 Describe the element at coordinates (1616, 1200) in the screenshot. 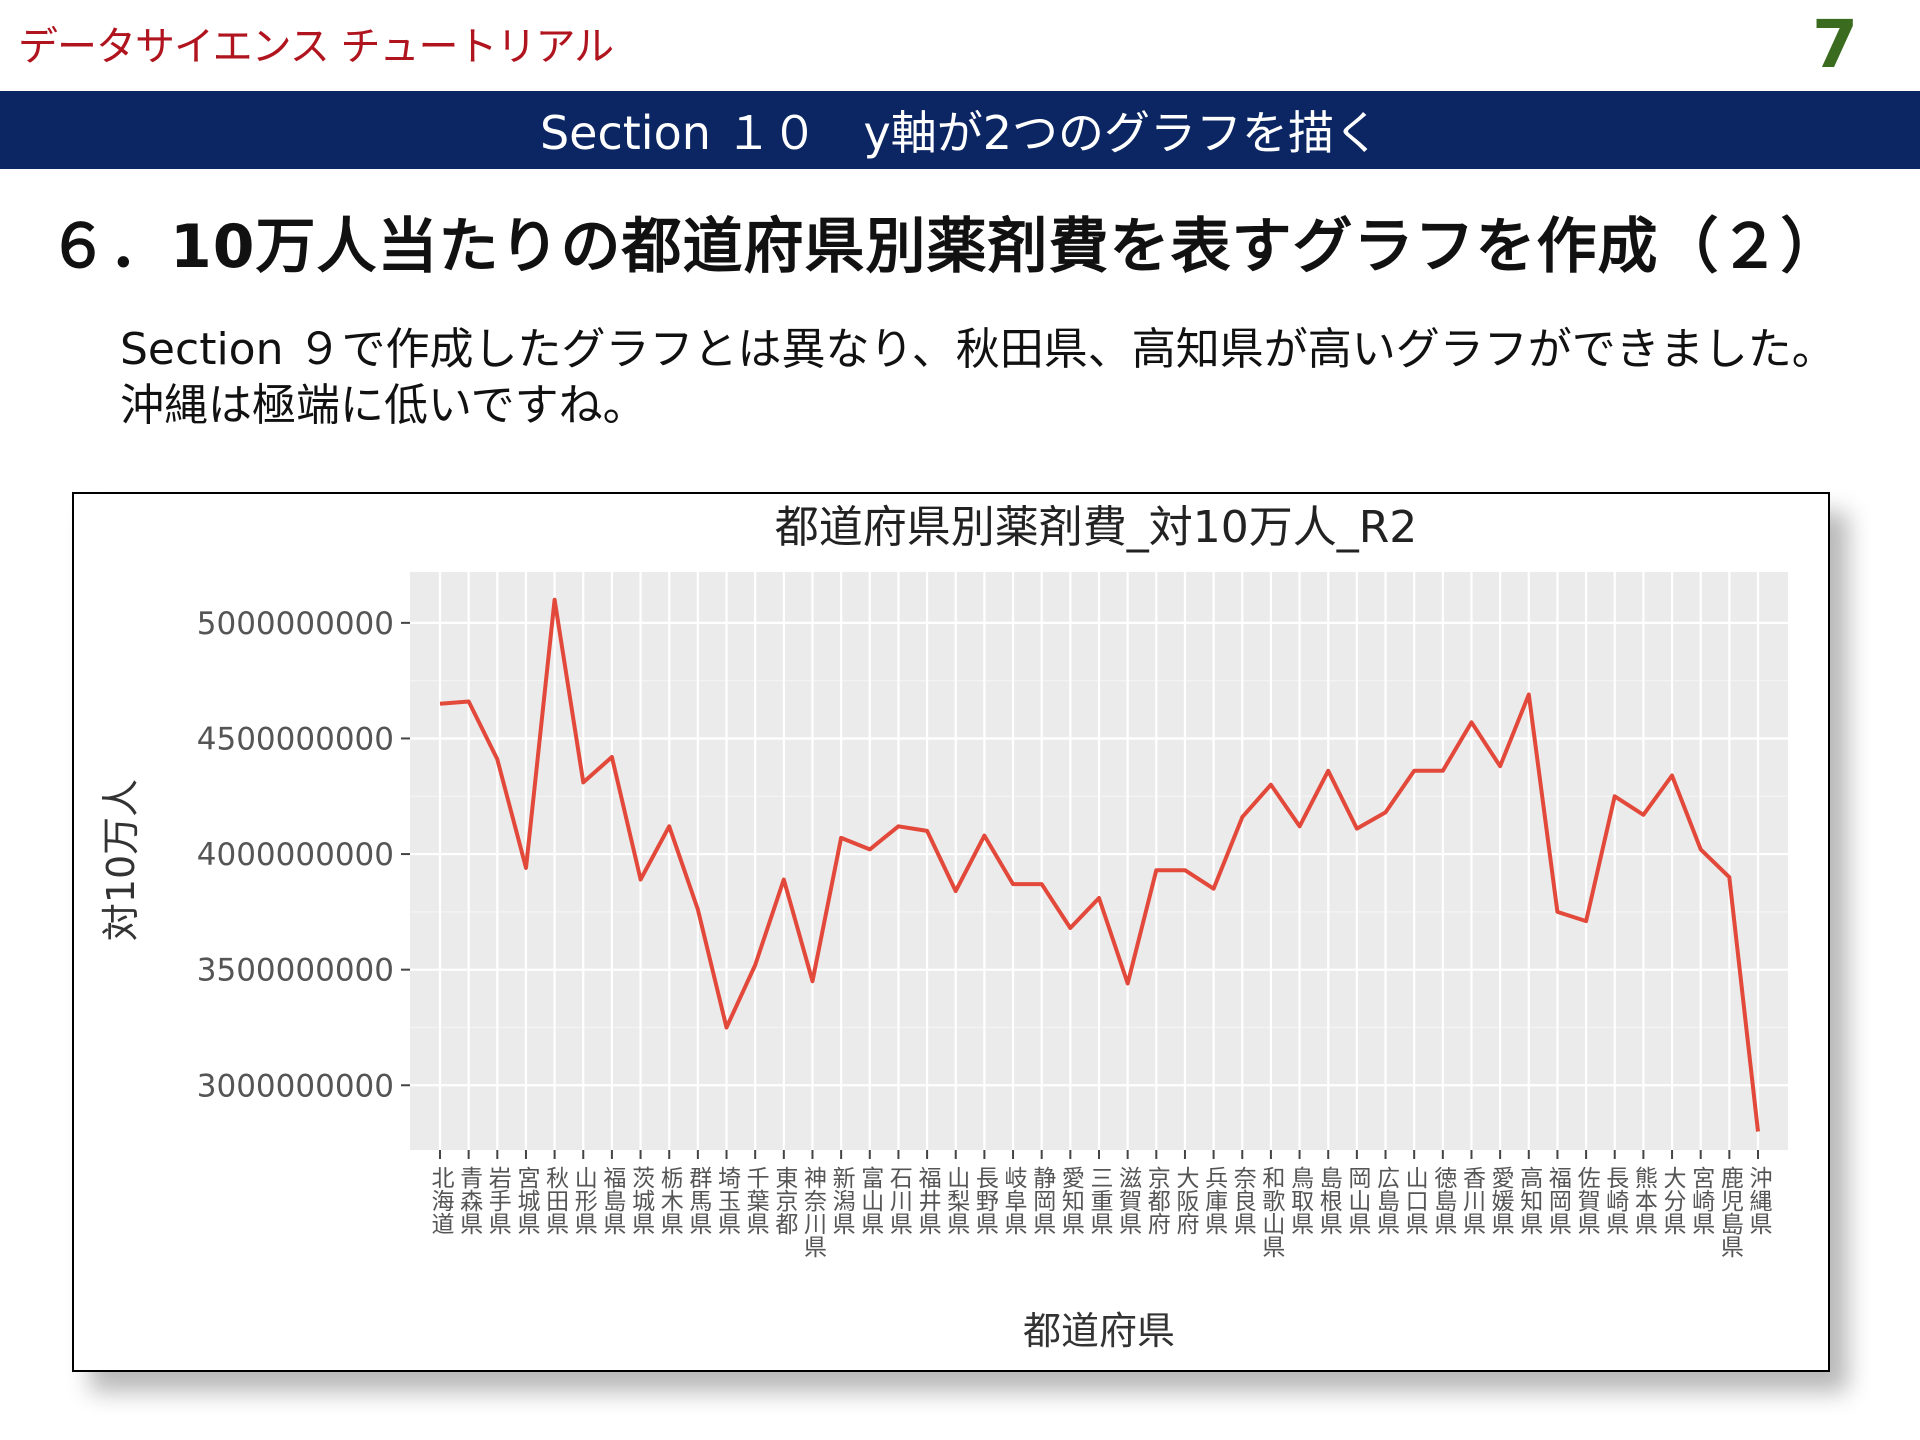

I see `x-tick-label: 長崎県` at that location.